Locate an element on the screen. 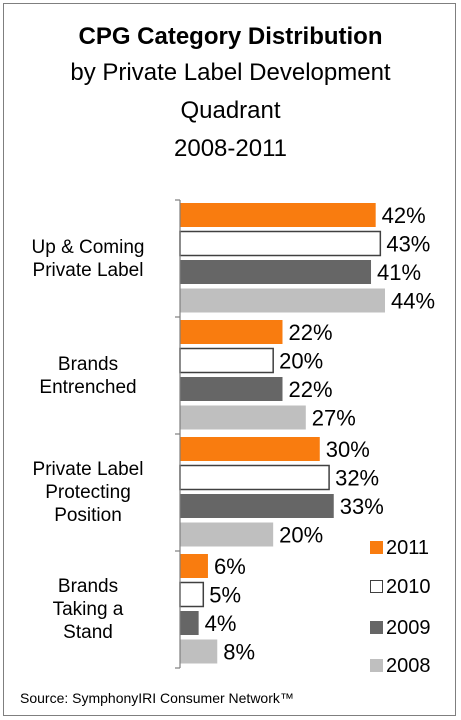  legend-label-2010: 2010 is located at coordinates (408, 587).